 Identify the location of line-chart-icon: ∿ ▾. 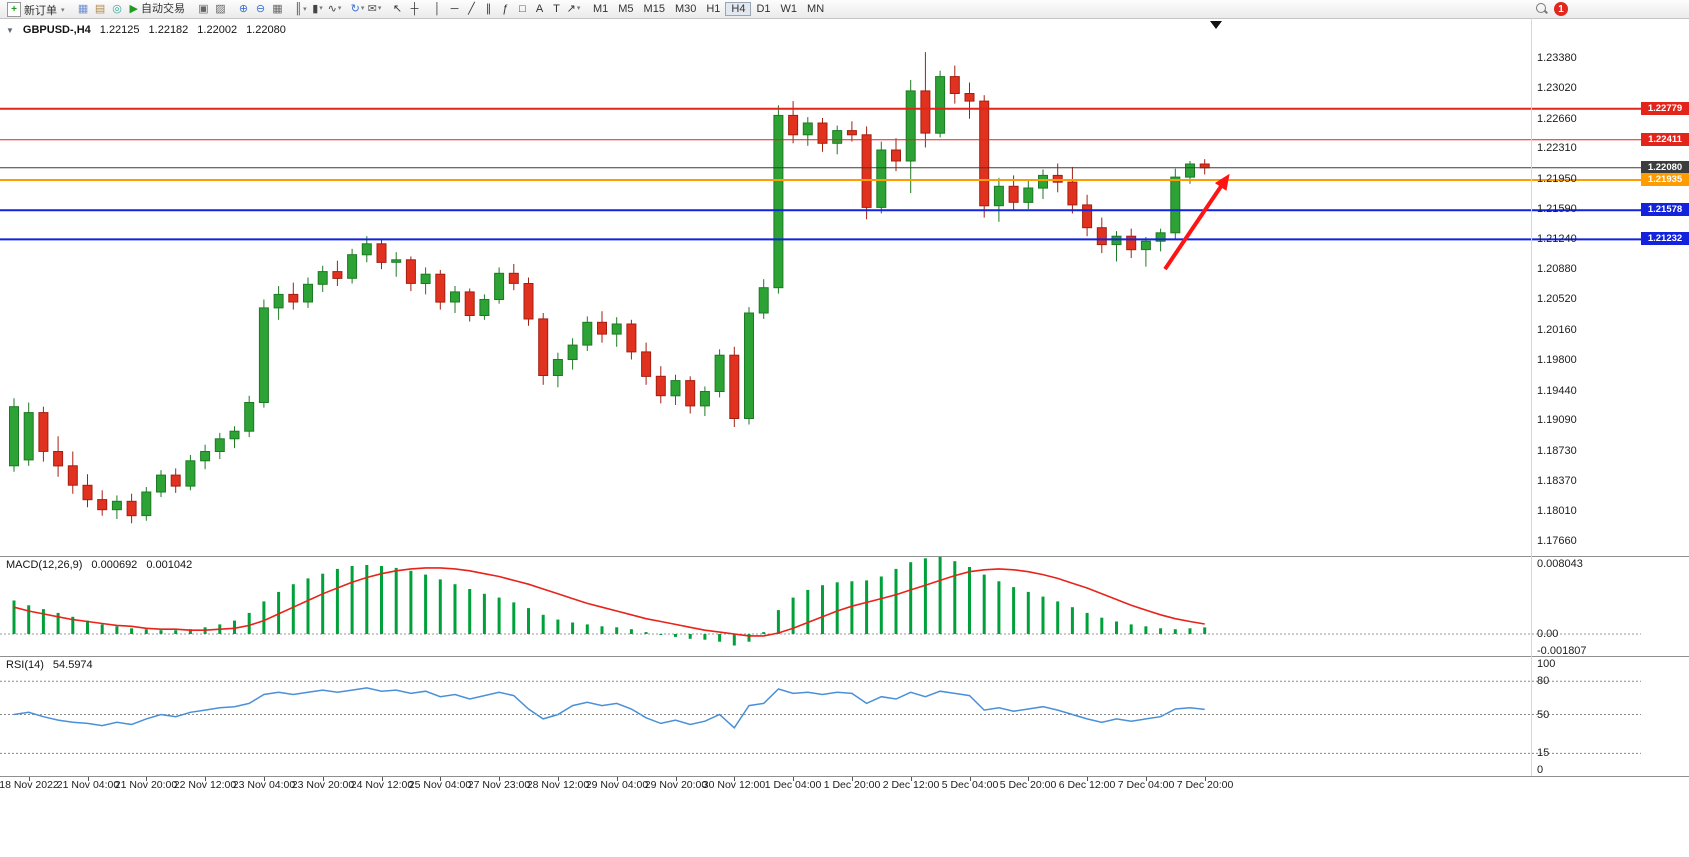
(334, 8).